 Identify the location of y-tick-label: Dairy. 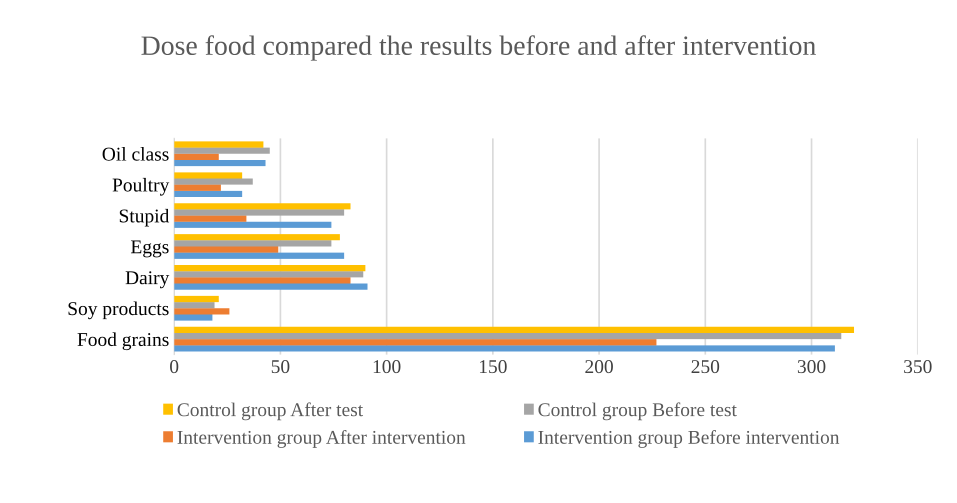
(148, 279).